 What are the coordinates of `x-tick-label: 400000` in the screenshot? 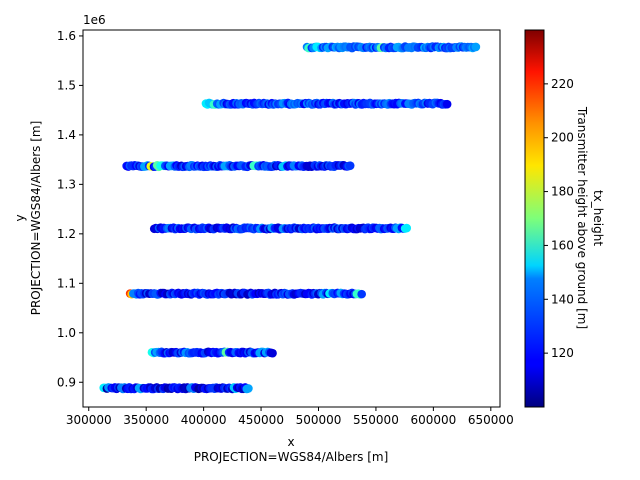 It's located at (204, 420).